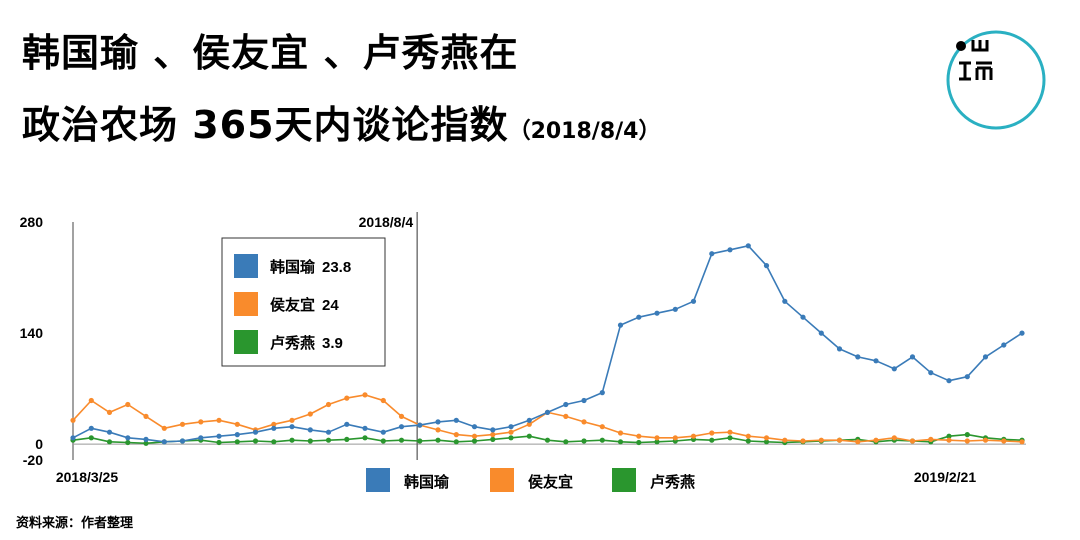  Describe the element at coordinates (75, 523) in the screenshot. I see `source-note: 资料来源：作者整理` at that location.